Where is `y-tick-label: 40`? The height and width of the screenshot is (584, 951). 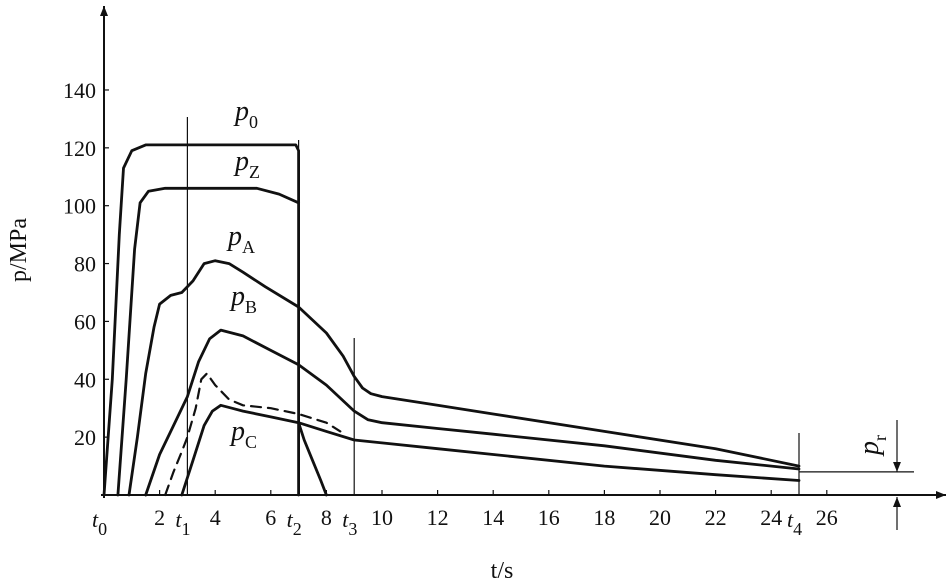
y-tick-label: 40 is located at coordinates (85, 379).